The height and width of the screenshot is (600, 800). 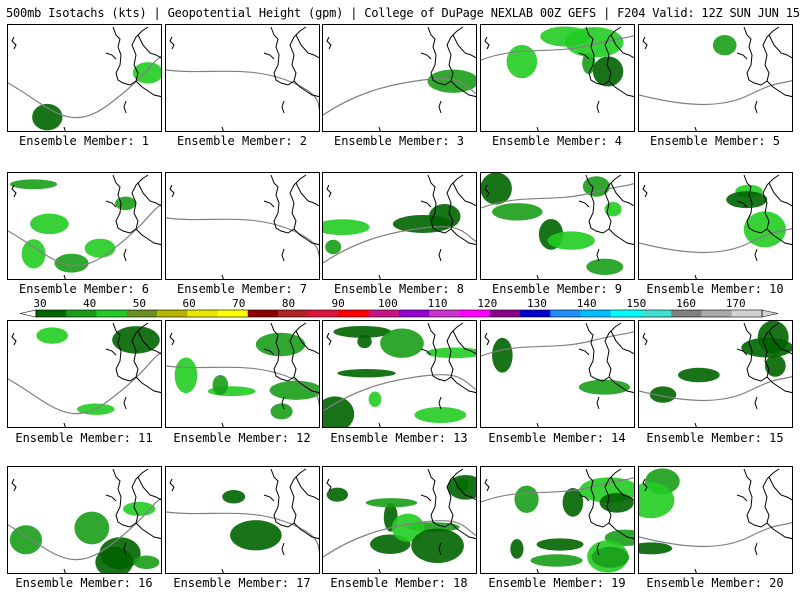 I want to click on colorbar-max-arrow, so click(x=770, y=313).